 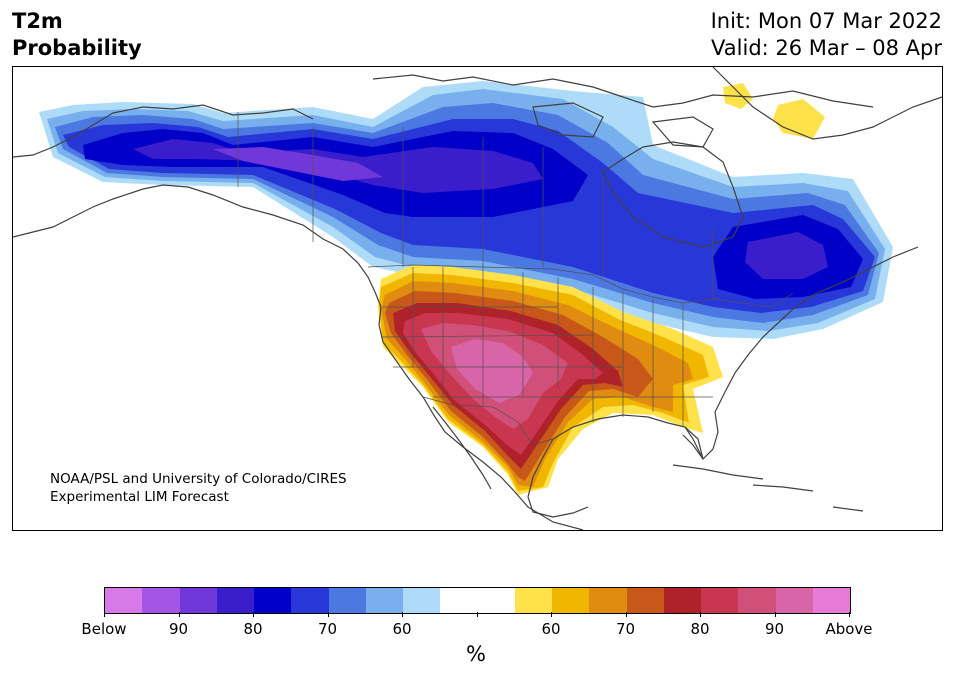 What do you see at coordinates (615, 466) in the screenshot?
I see `gulf-coast` at bounding box center [615, 466].